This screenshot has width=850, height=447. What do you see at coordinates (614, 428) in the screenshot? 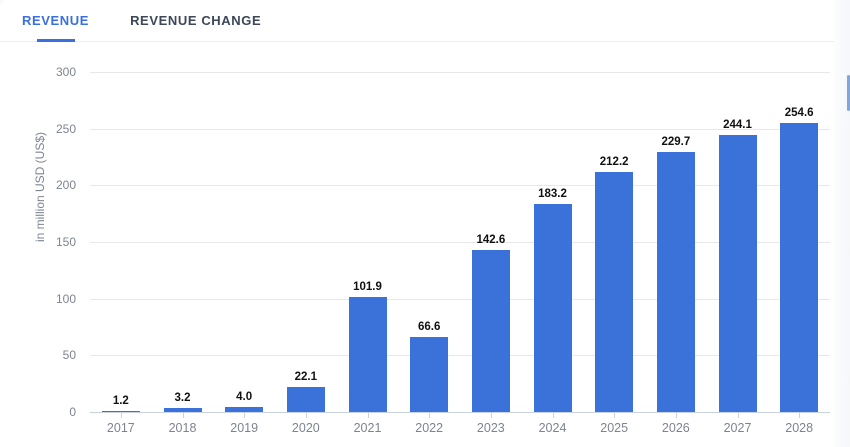
I see `x-tick-label-2025: 2025` at bounding box center [614, 428].